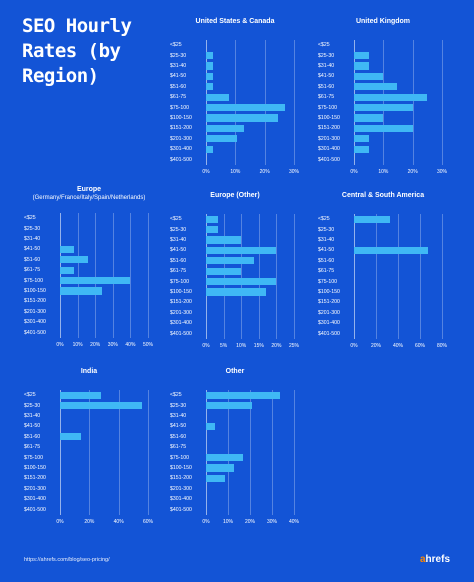 This screenshot has width=474, height=582. What do you see at coordinates (383, 195) in the screenshot?
I see `chart-title: Central & South America` at bounding box center [383, 195].